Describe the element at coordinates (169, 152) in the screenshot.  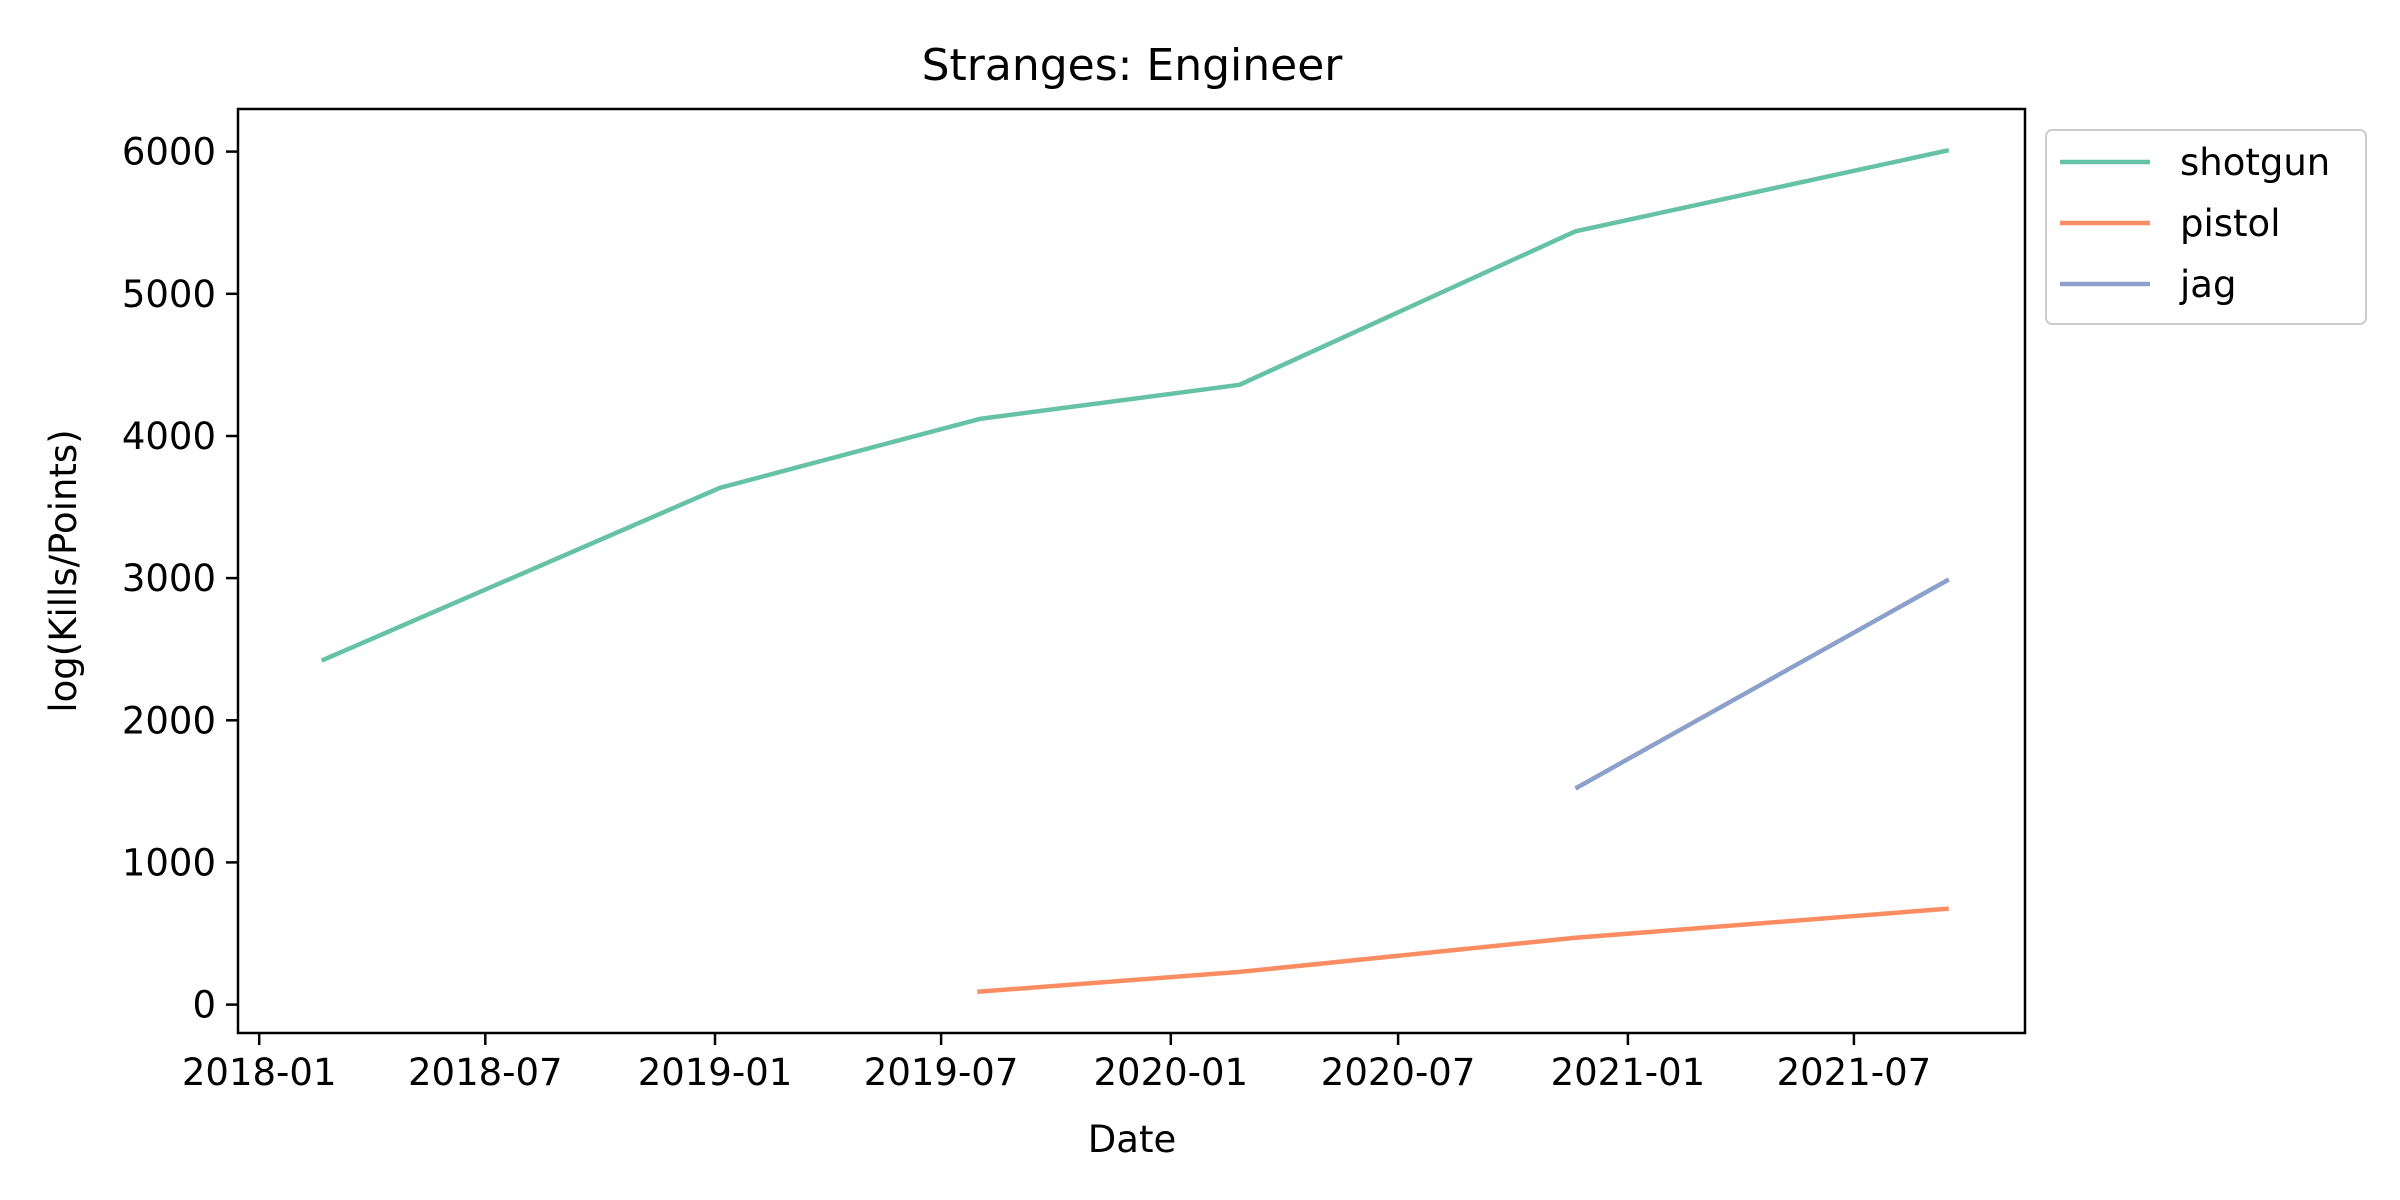
I see `y-tick-label: 6000` at that location.